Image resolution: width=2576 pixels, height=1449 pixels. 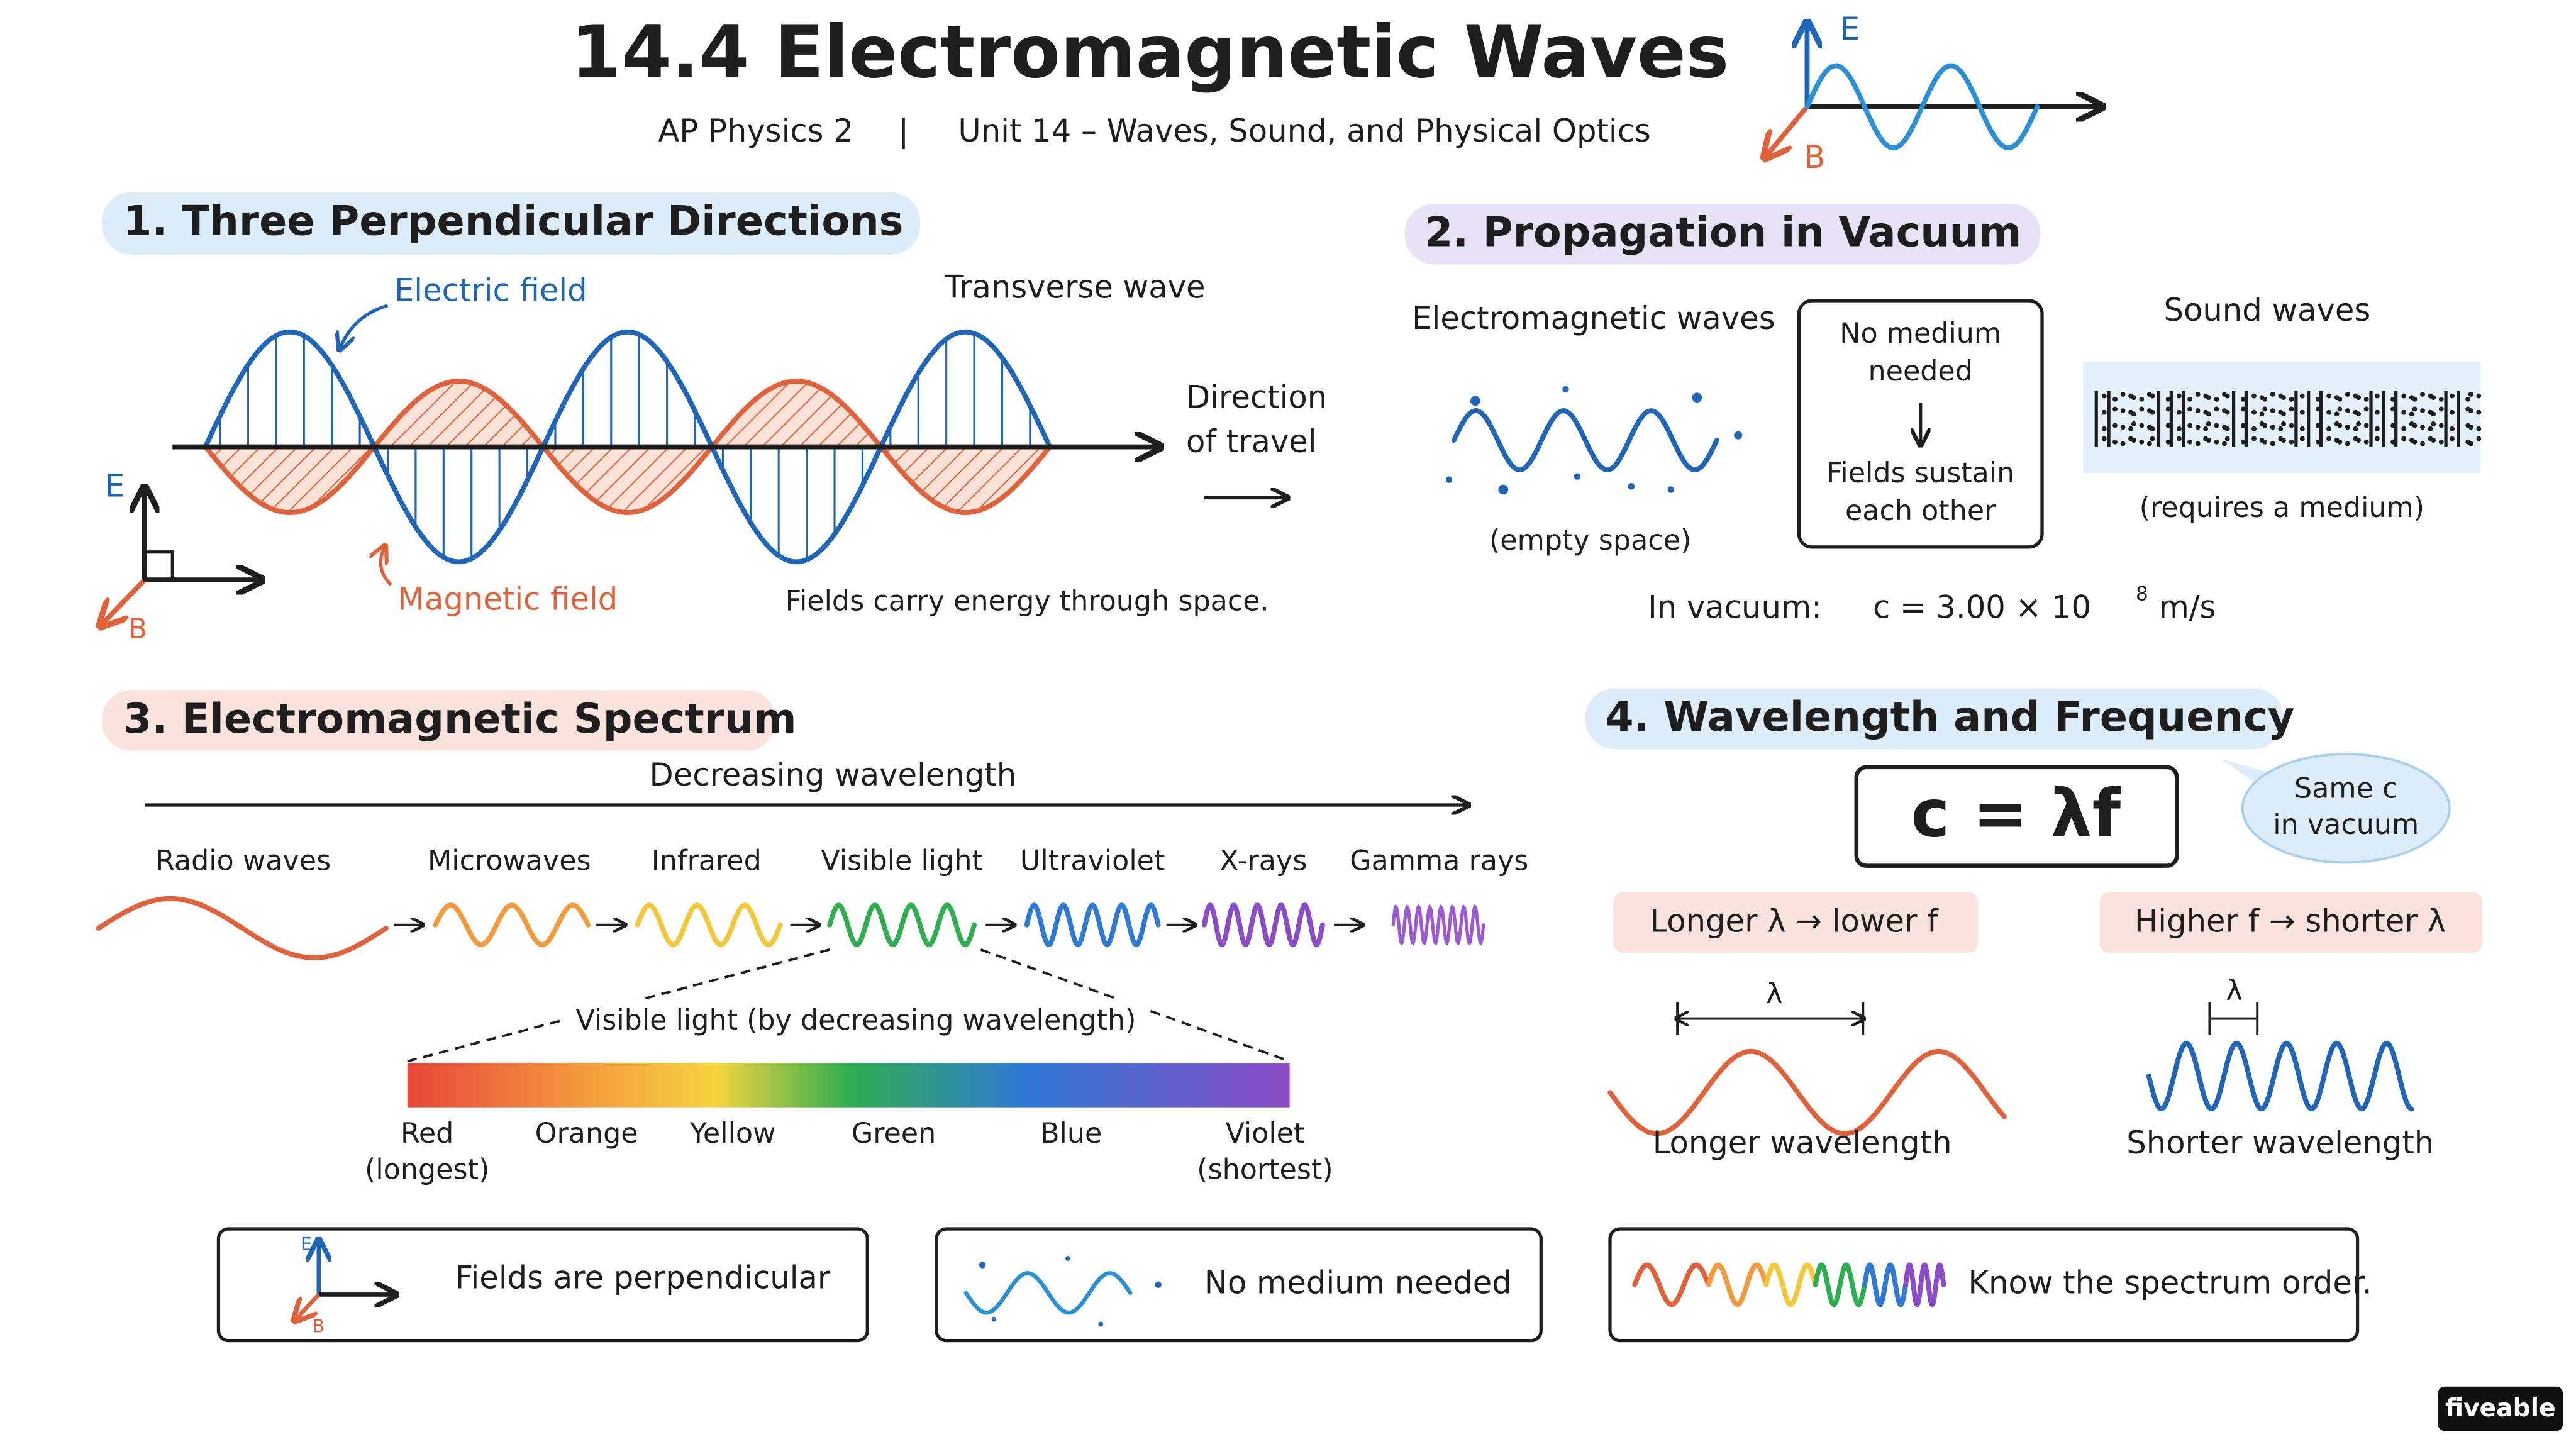 What do you see at coordinates (1920, 334) in the screenshot?
I see `box-line: No medium` at bounding box center [1920, 334].